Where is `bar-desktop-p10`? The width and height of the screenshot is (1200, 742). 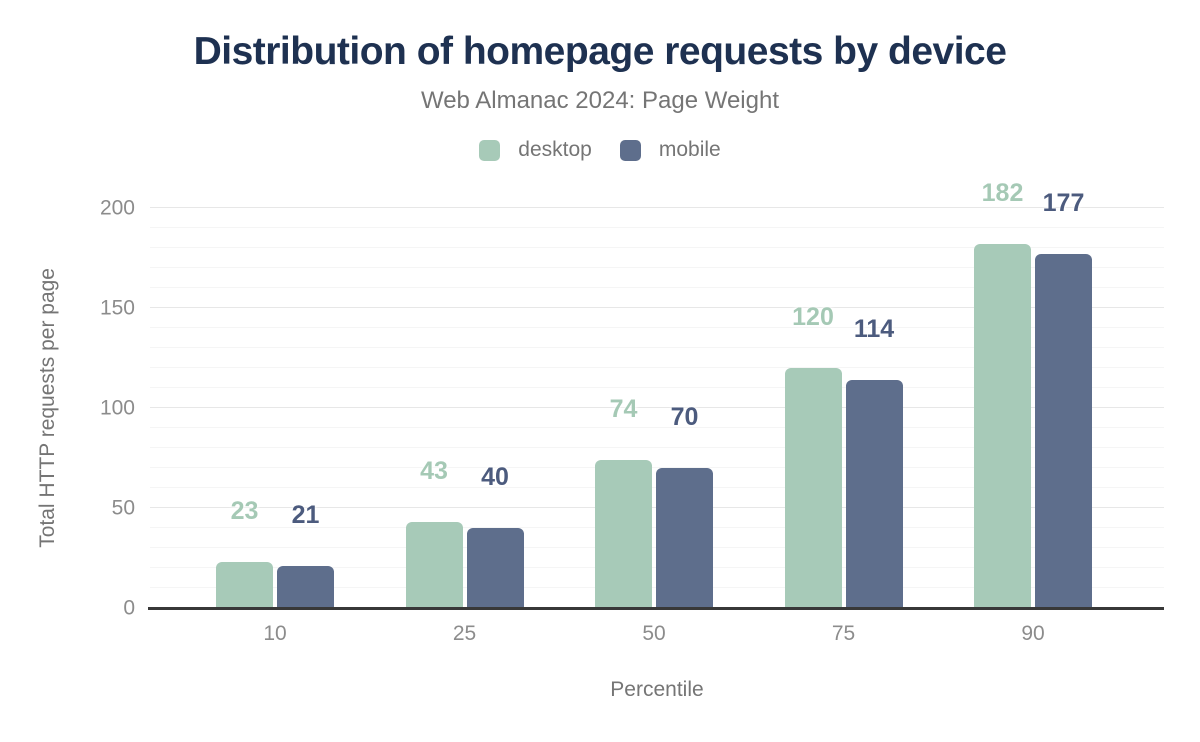
bar-desktop-p10 is located at coordinates (244, 585).